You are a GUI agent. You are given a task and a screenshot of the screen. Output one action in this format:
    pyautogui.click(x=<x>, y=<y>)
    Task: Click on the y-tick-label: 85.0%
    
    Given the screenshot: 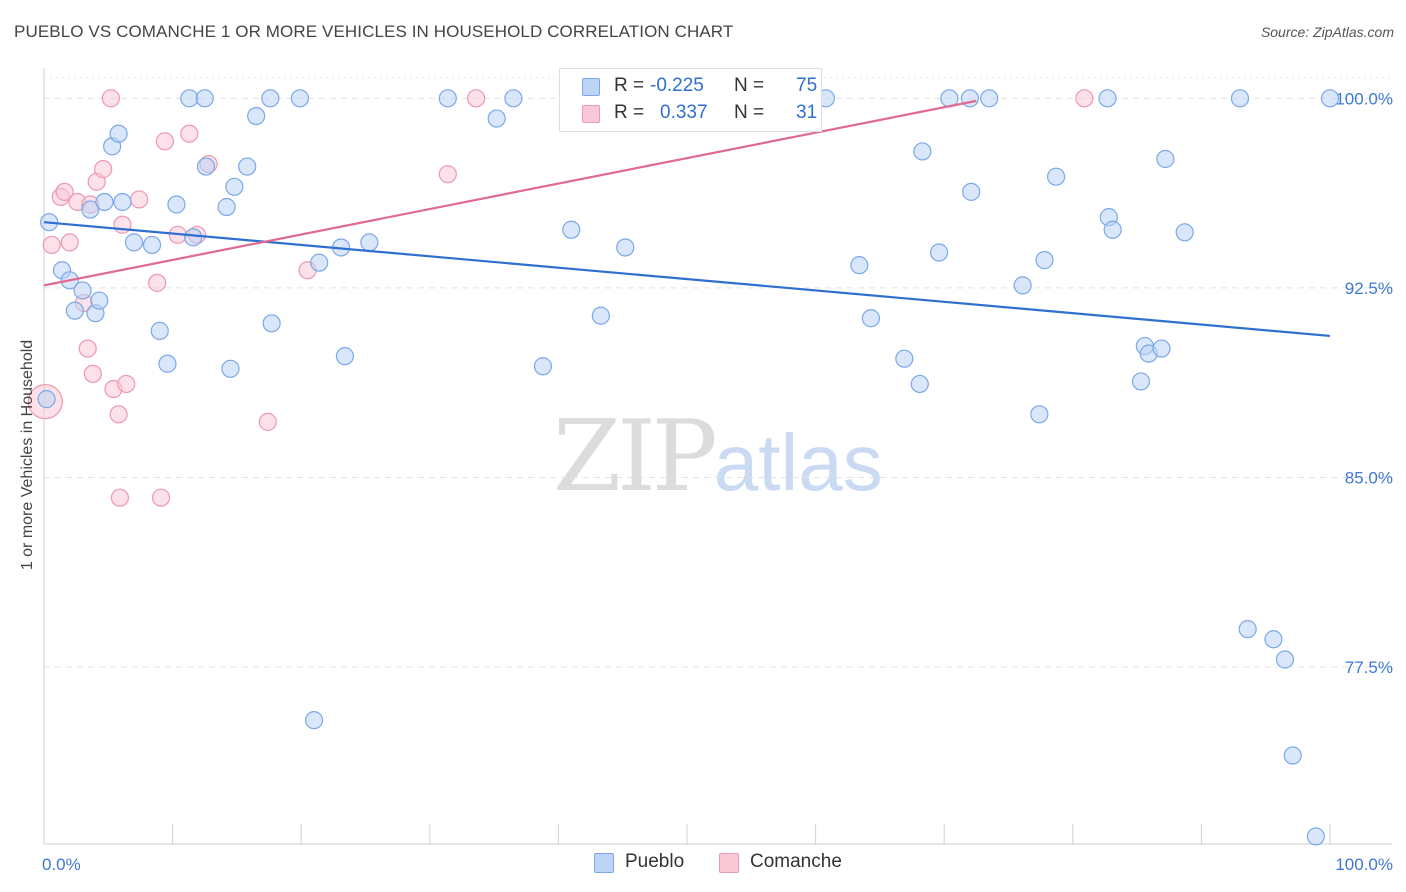 What is the action you would take?
    pyautogui.click(x=1369, y=477)
    